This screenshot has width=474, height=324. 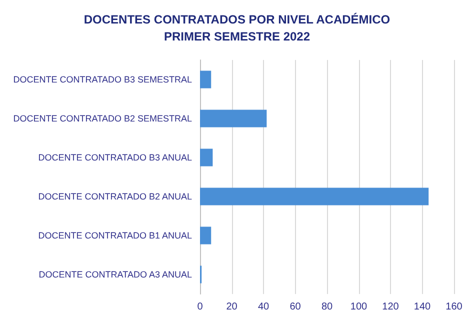 I want to click on x-tick-label: 40, so click(x=264, y=307).